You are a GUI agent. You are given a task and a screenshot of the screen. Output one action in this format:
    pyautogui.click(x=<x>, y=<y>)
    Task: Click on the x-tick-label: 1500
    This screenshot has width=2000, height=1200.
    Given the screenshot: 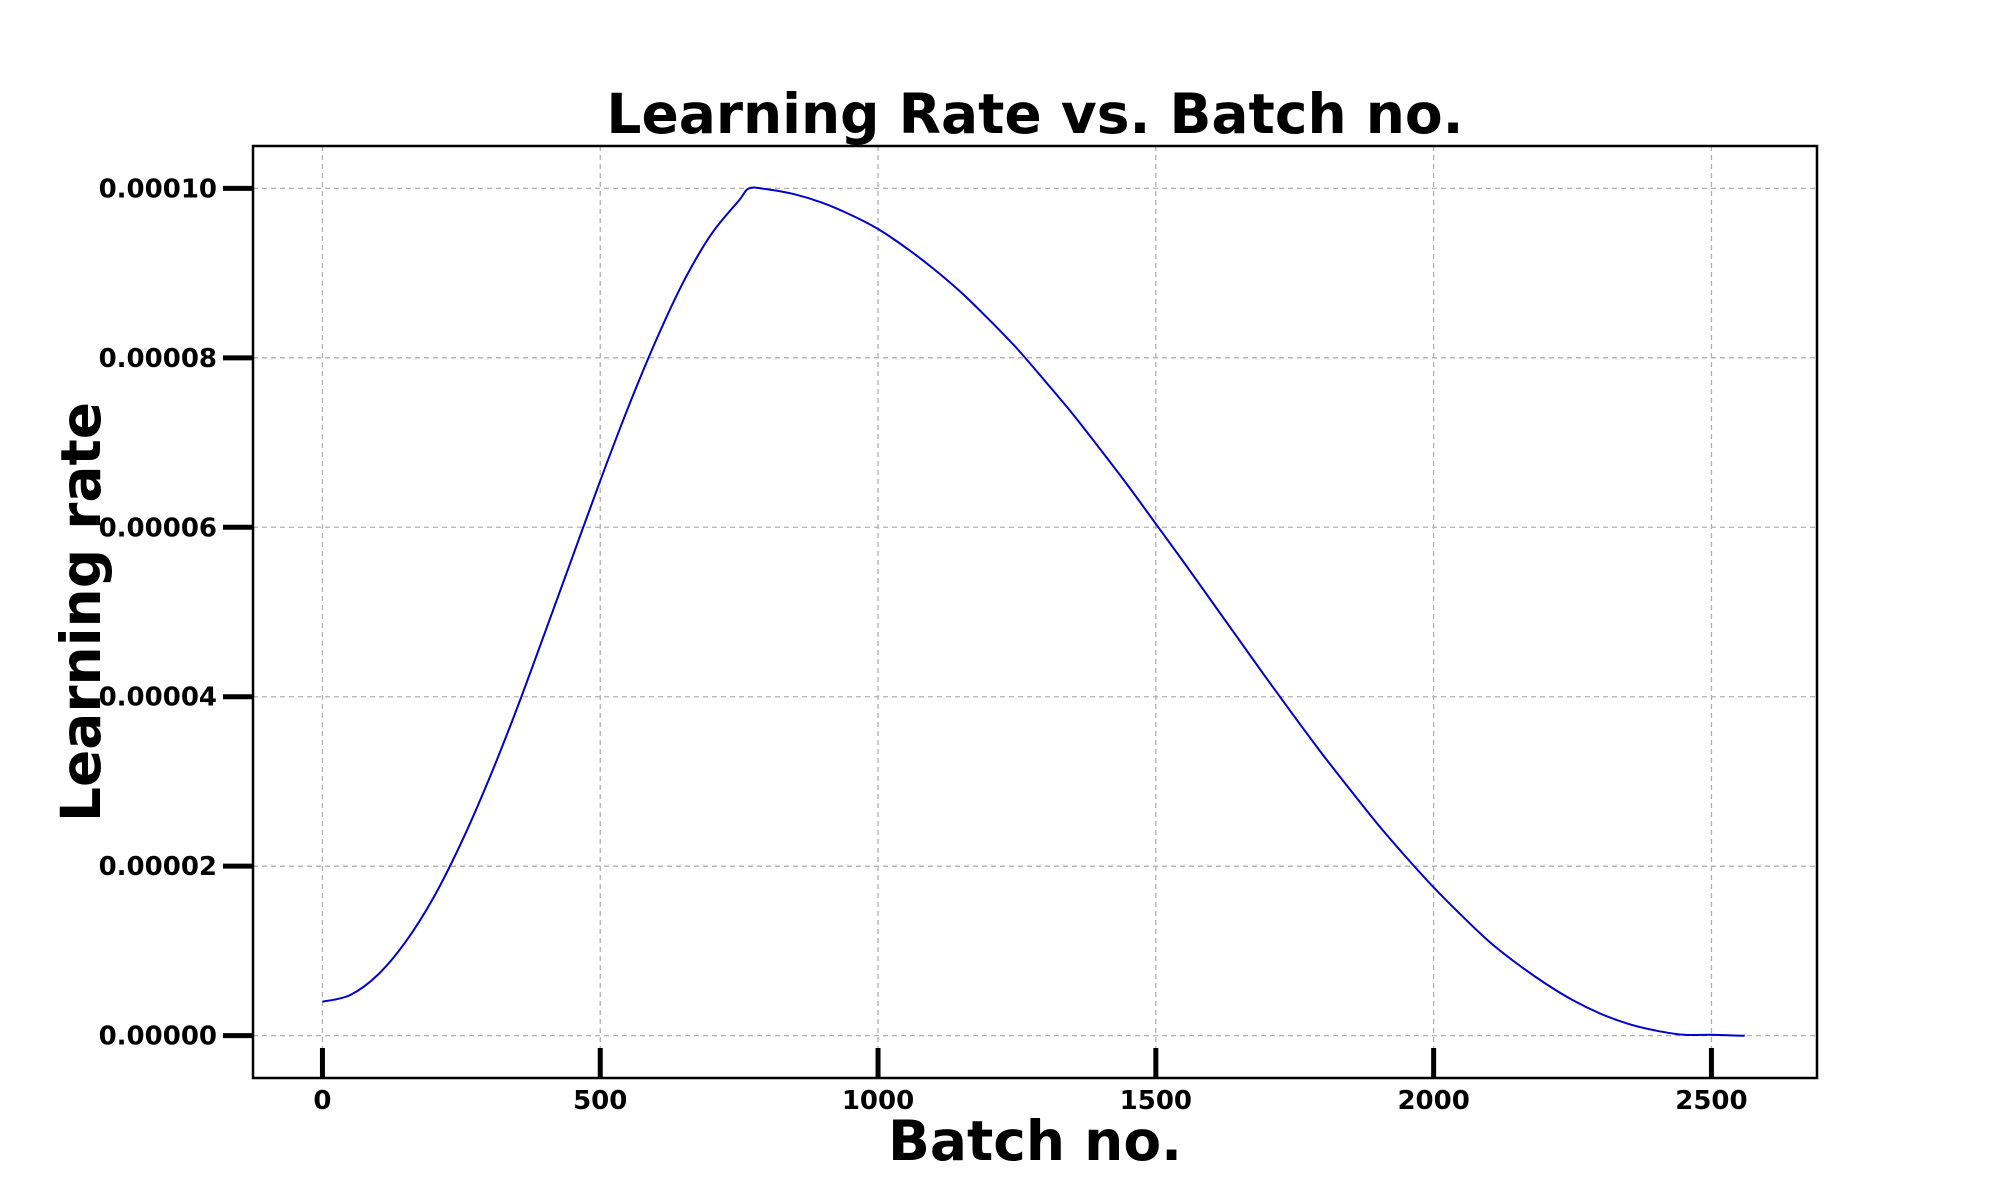 What is the action you would take?
    pyautogui.click(x=1156, y=1101)
    